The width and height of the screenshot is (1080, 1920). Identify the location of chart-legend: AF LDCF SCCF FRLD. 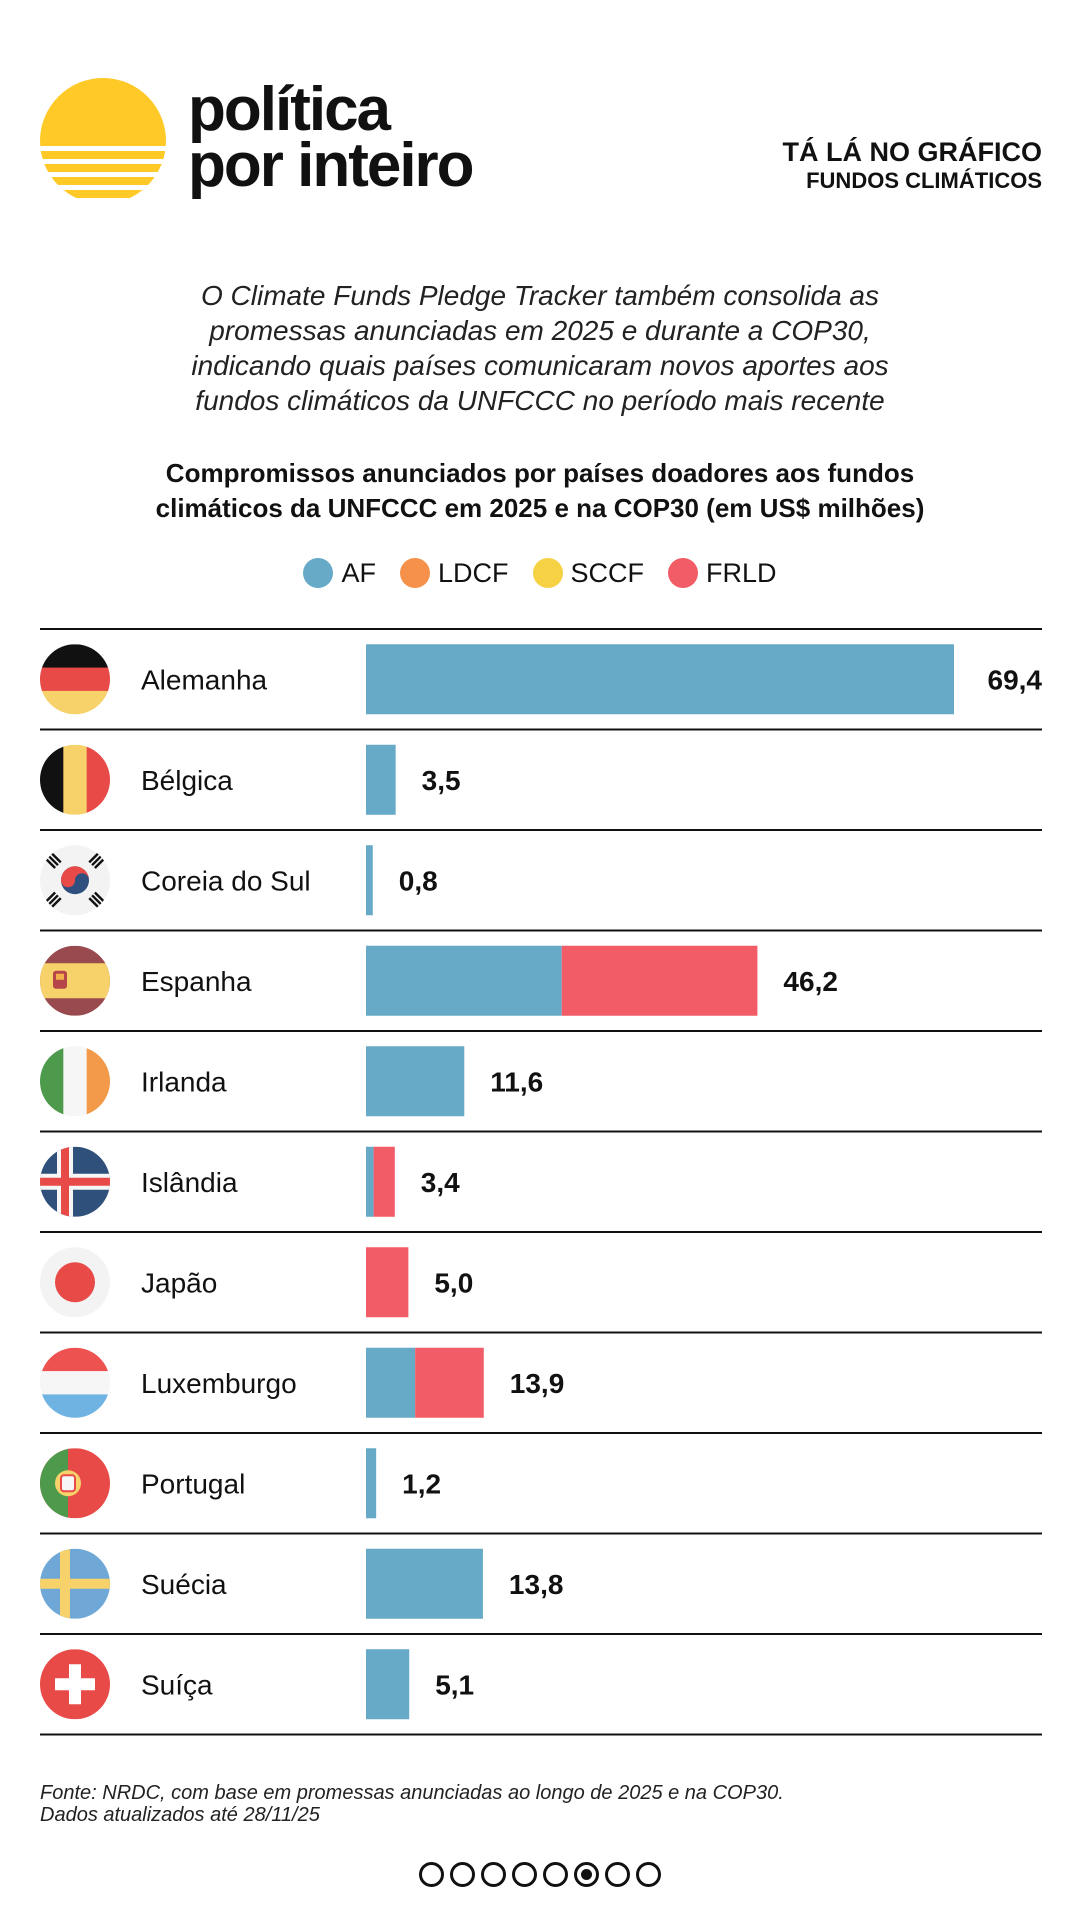
(540, 573).